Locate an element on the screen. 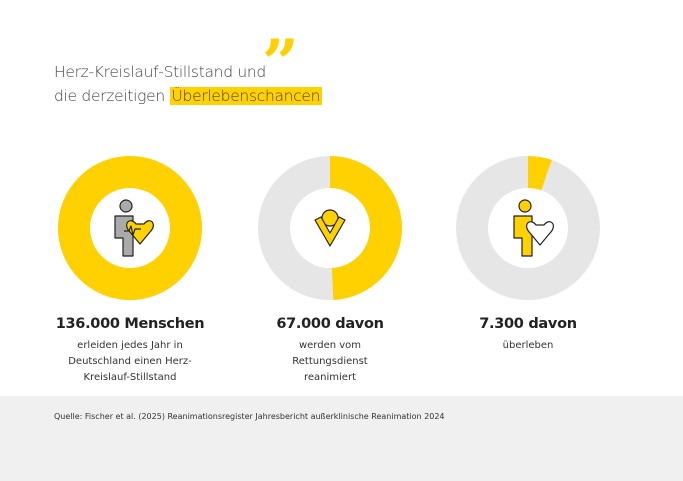 The width and height of the screenshot is (683, 481). stat-headline: 136.000 Menschen is located at coordinates (130, 324).